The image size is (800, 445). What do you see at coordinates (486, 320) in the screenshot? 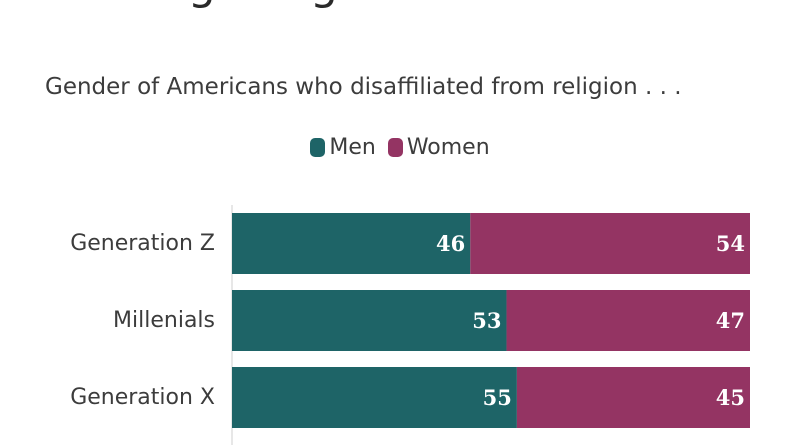
I see `value-label-men: 53` at bounding box center [486, 320].